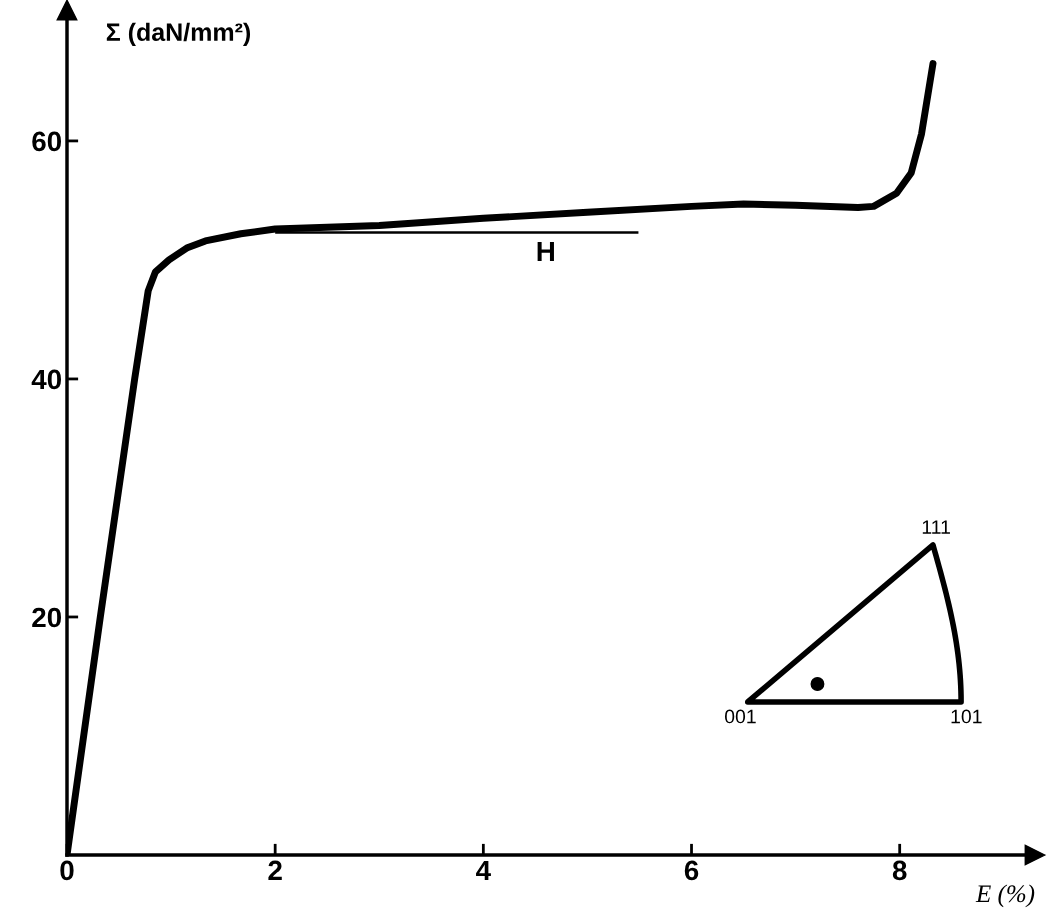 The height and width of the screenshot is (908, 1059). What do you see at coordinates (966, 716) in the screenshot?
I see `annotation: 101` at bounding box center [966, 716].